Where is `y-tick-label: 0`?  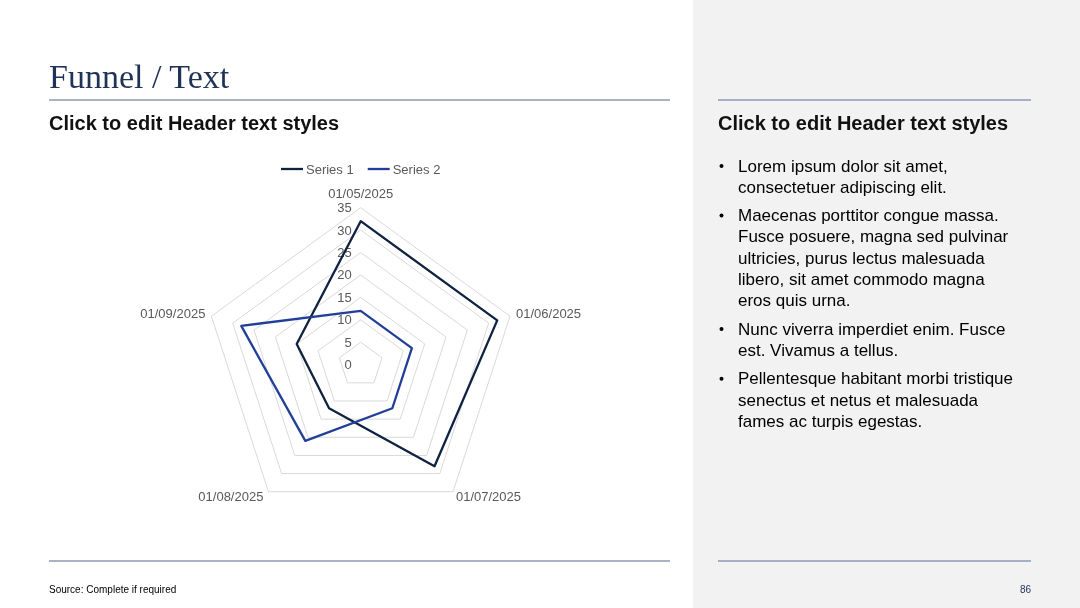 y-tick-label: 0 is located at coordinates (348, 365).